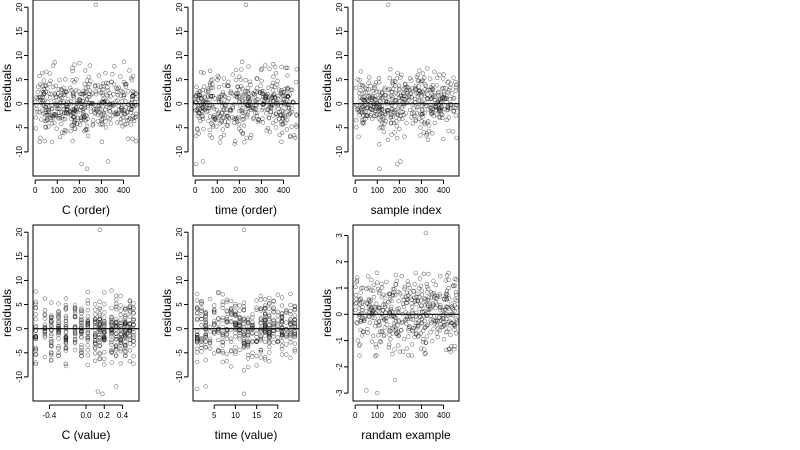 This screenshot has width=800, height=450. What do you see at coordinates (179, 6) in the screenshot?
I see `y-tick-label: 20` at bounding box center [179, 6].